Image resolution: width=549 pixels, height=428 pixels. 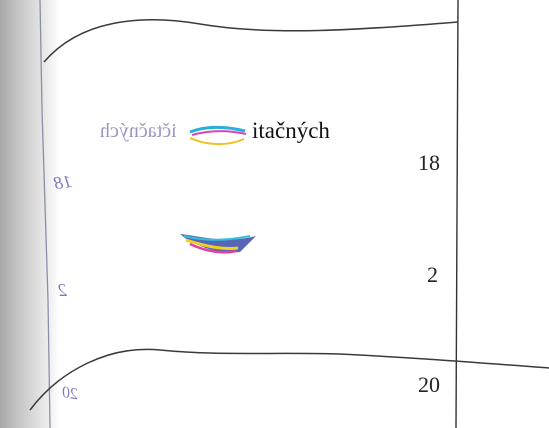 What do you see at coordinates (63, 182) in the screenshot?
I see `bleed-number-18: 18` at bounding box center [63, 182].